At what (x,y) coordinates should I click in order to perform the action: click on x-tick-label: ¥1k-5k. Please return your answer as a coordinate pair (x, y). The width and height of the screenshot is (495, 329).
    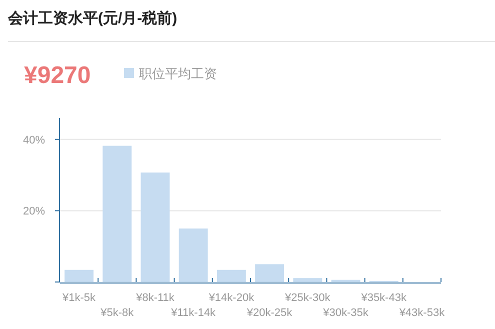
    Looking at the image, I should click on (79, 298).